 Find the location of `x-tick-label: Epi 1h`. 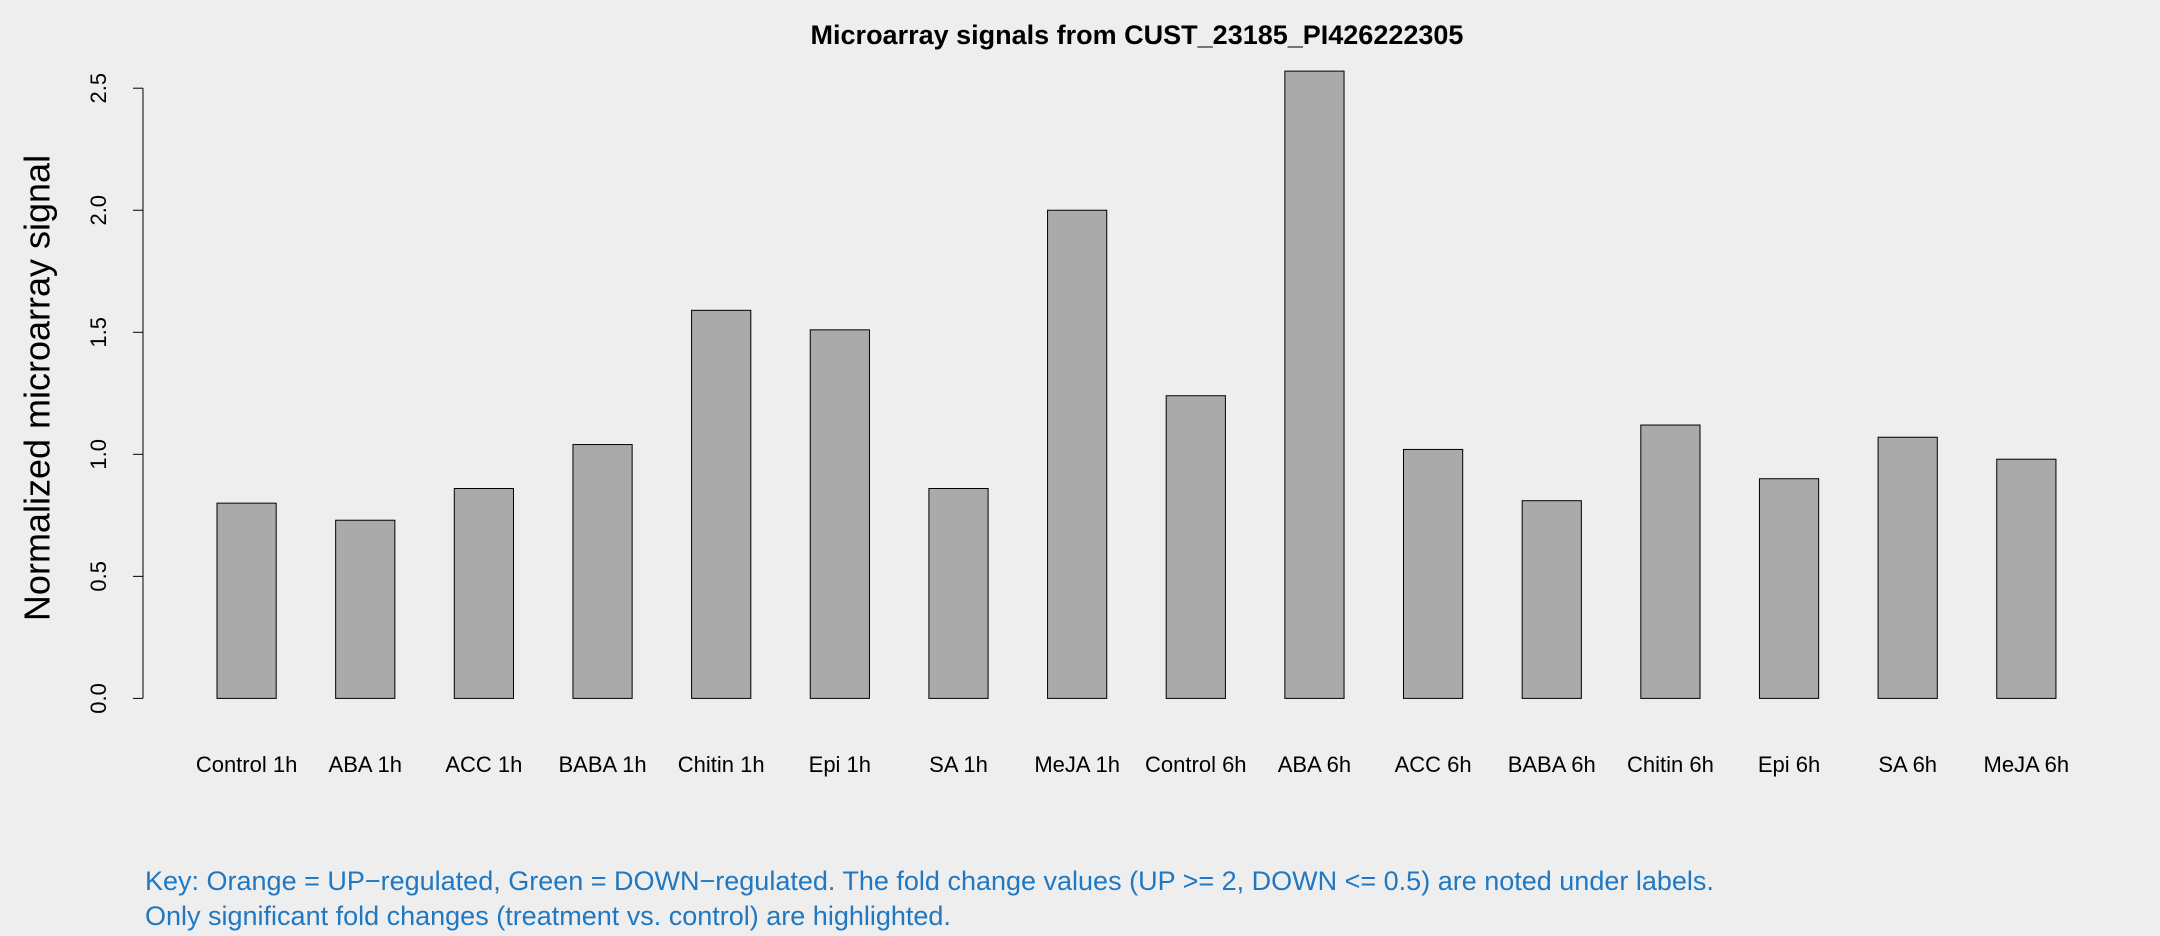

x-tick-label: Epi 1h is located at coordinates (840, 764).